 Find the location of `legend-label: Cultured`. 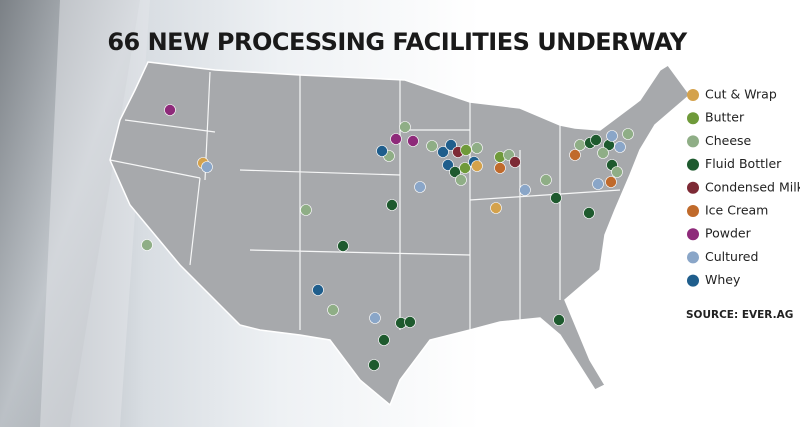

legend-label: Cultured is located at coordinates (731, 256).